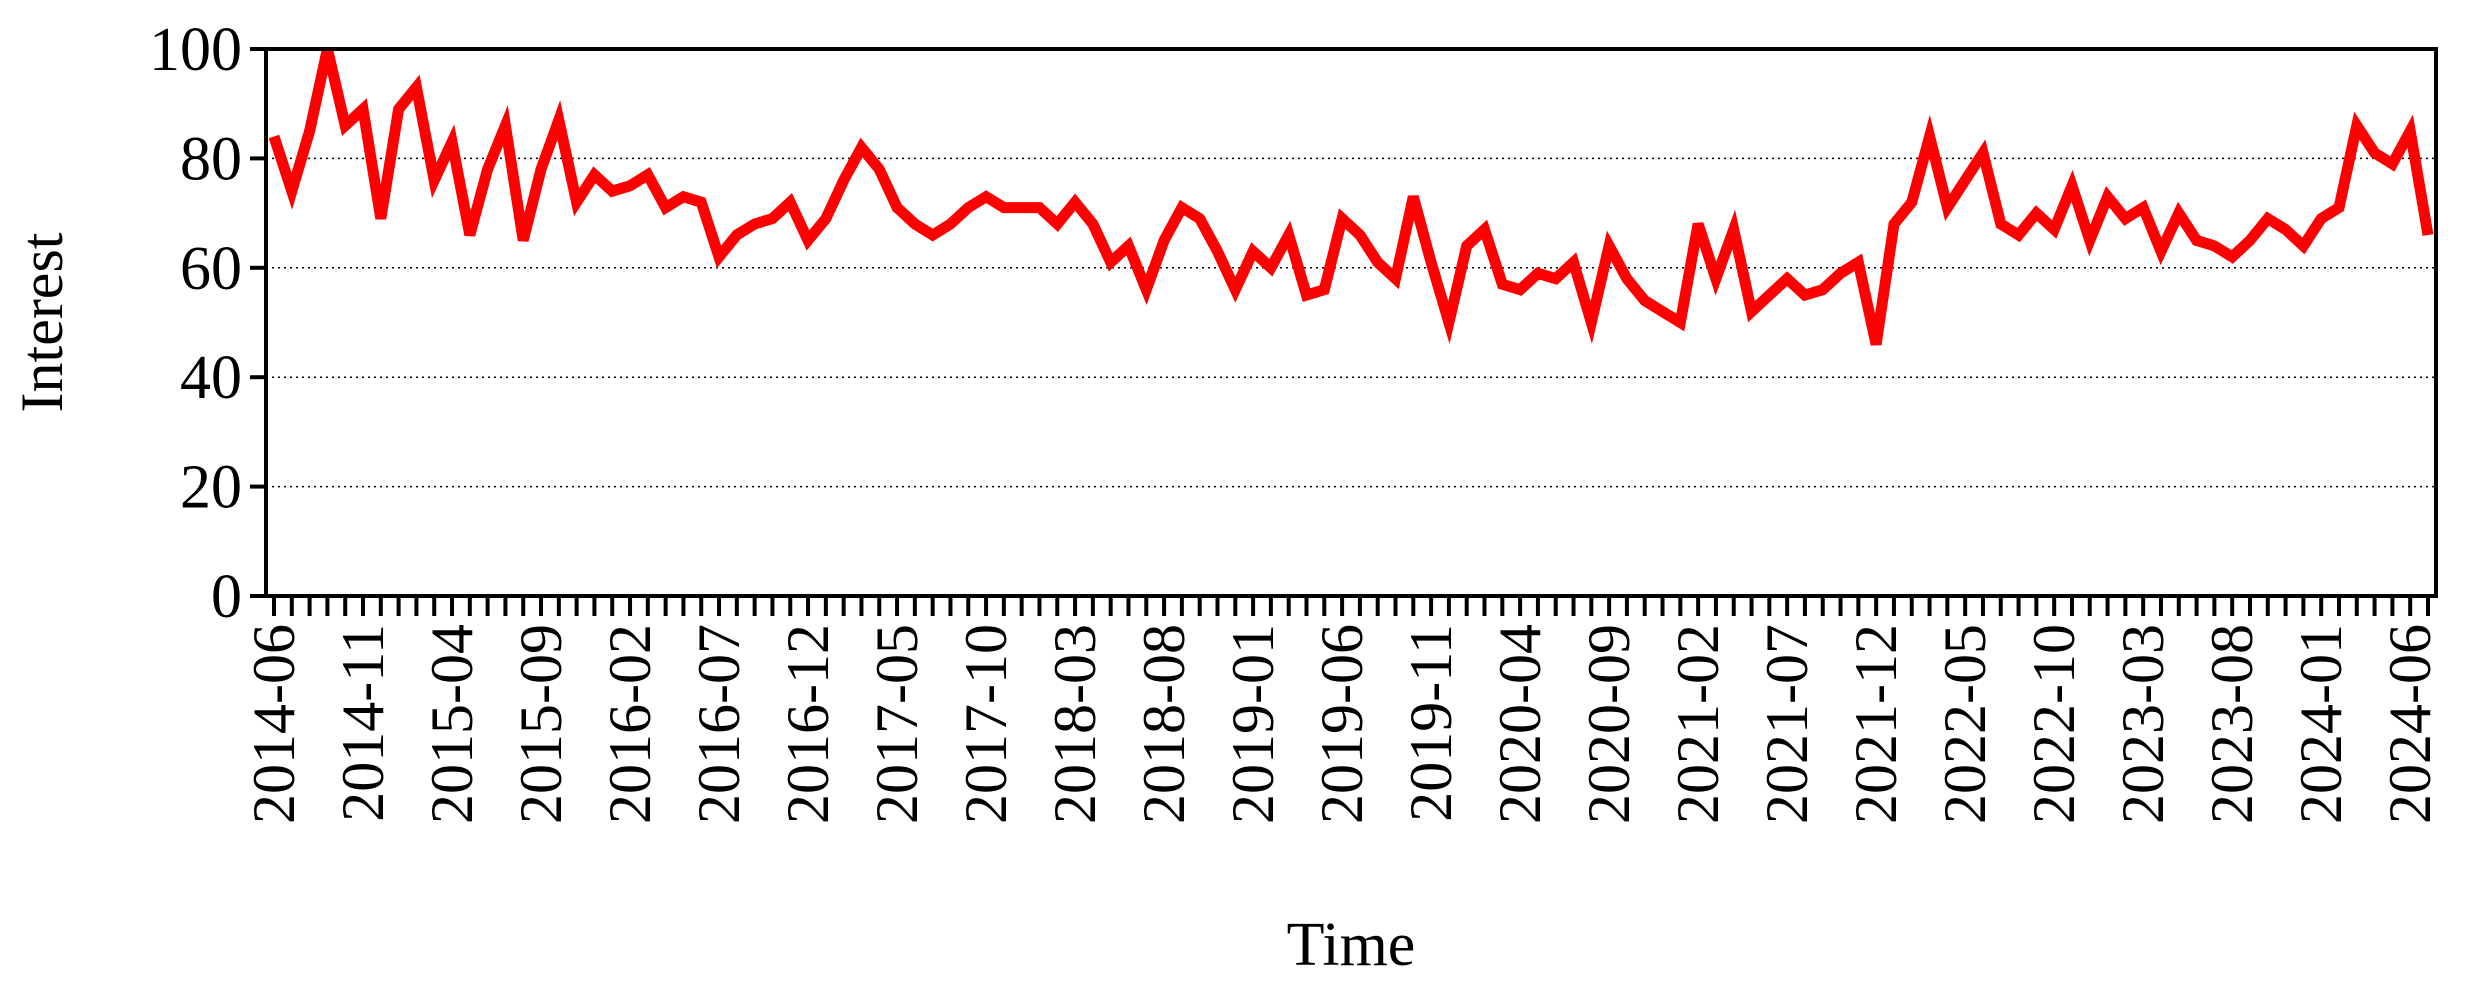 The width and height of the screenshot is (2479, 990). I want to click on x-tick-label: 2017-10, so click(986, 724).